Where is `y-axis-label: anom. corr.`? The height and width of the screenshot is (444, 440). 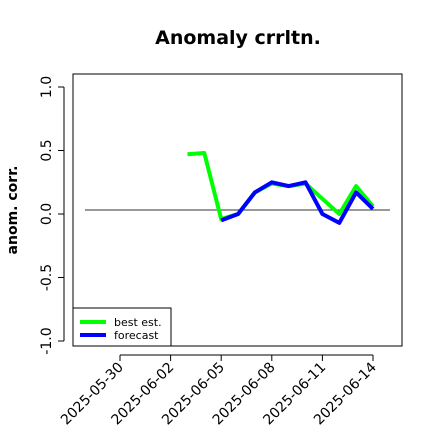
y-axis-label: anom. corr. is located at coordinates (13, 210).